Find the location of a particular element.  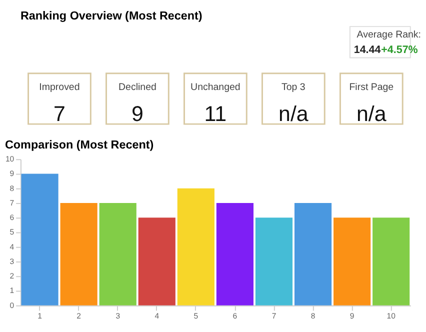

category-label: Declined is located at coordinates (137, 87).